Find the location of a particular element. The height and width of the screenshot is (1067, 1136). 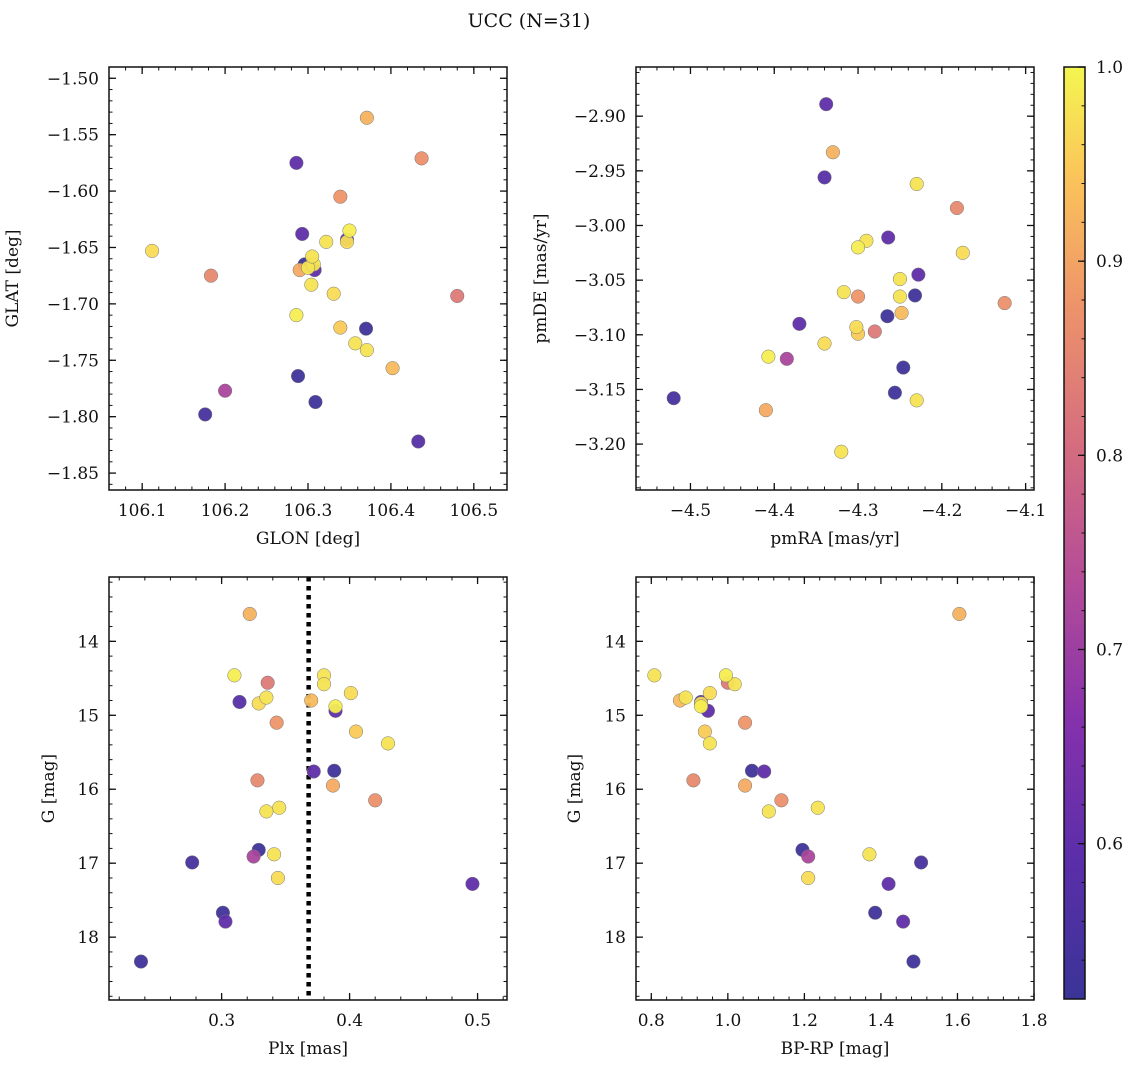

y-tick-label: −1.75 is located at coordinates (73, 361).